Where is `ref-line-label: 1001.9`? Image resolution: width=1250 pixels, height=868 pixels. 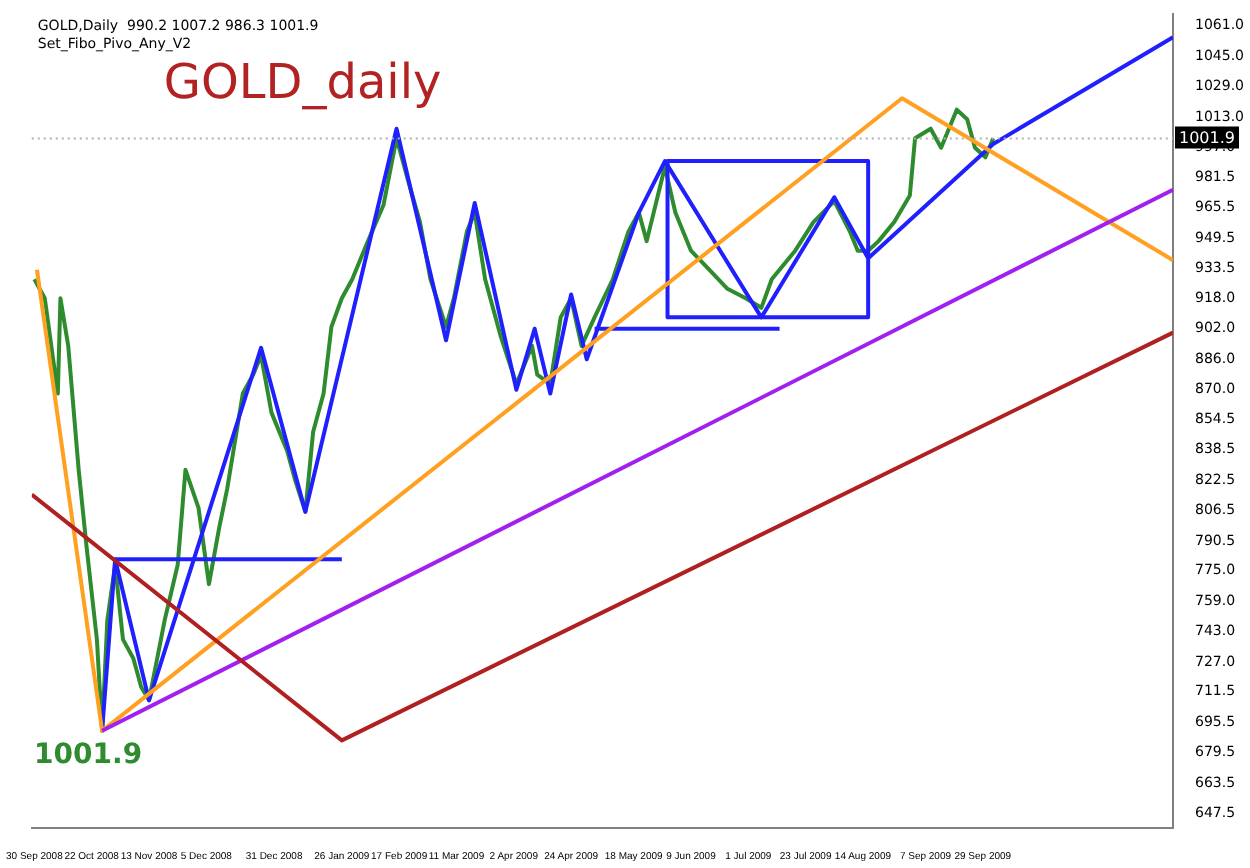 ref-line-label: 1001.9 is located at coordinates (1207, 137).